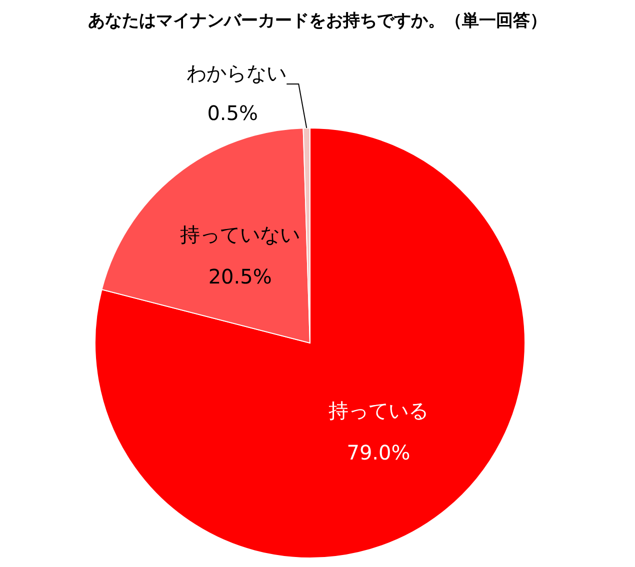 The width and height of the screenshot is (635, 567). I want to click on chart-title: あなたはマイナンバーカードをお持ちですか。（単一回答）, so click(317, 21).